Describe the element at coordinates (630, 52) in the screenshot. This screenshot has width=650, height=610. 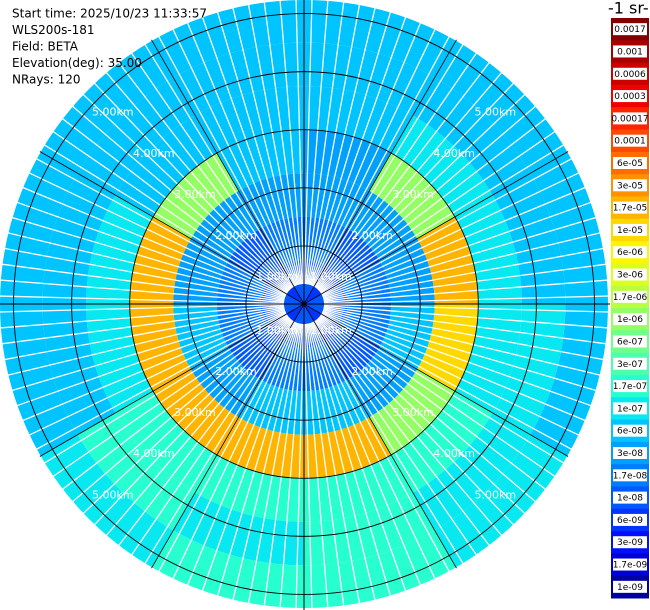
I see `colorbar-label: 0.001` at that location.